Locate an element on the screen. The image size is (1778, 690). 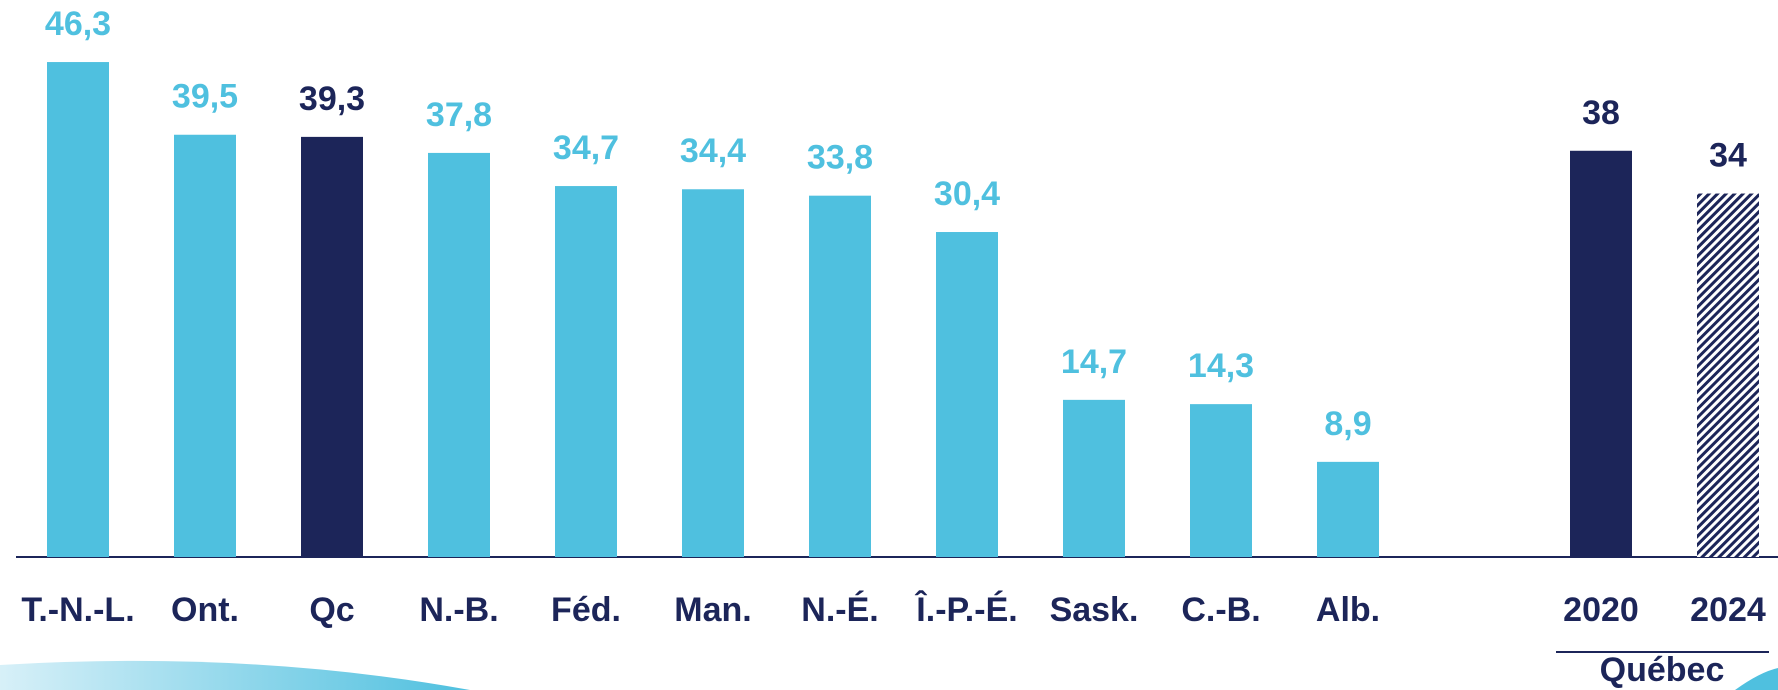
x-tick-label: Féd. is located at coordinates (586, 610).